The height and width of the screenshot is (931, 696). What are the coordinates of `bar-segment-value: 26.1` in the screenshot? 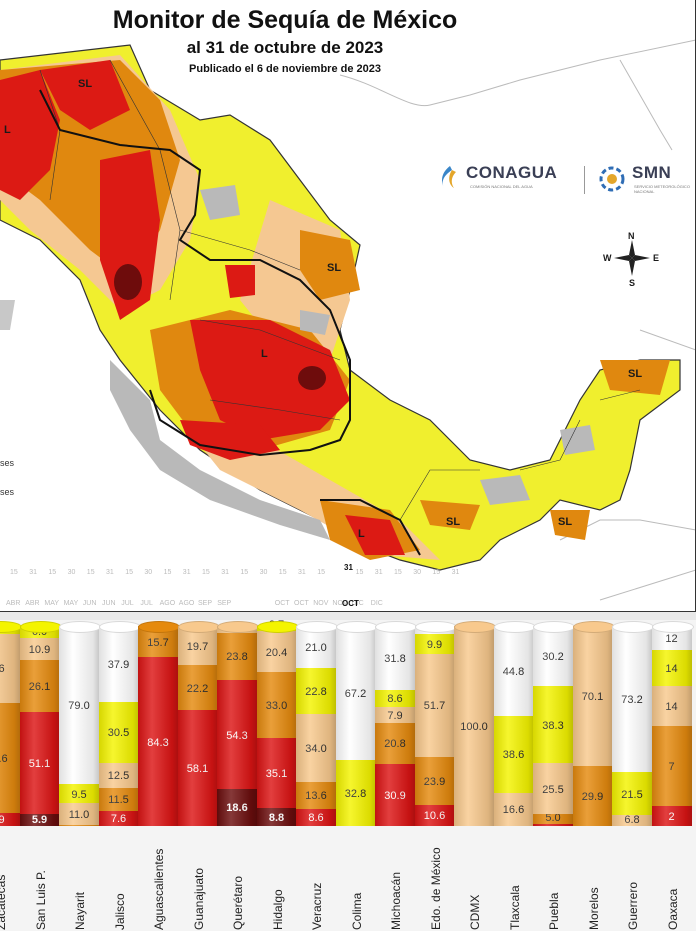 It's located at (39, 686).